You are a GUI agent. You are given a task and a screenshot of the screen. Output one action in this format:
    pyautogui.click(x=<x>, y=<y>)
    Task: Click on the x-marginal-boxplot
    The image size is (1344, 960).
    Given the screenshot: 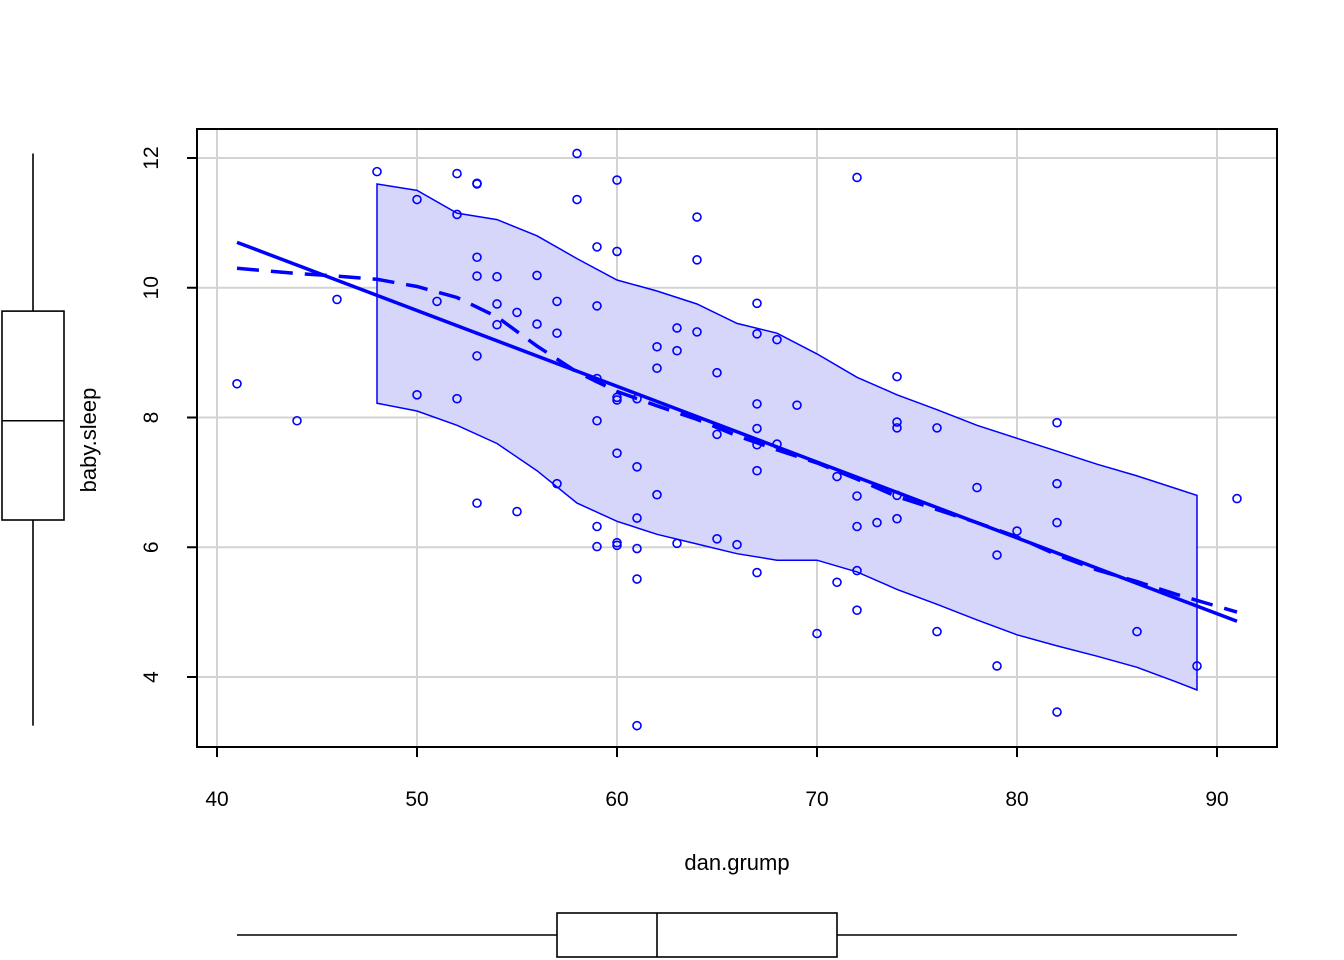 What is the action you would take?
    pyautogui.click(x=737, y=935)
    